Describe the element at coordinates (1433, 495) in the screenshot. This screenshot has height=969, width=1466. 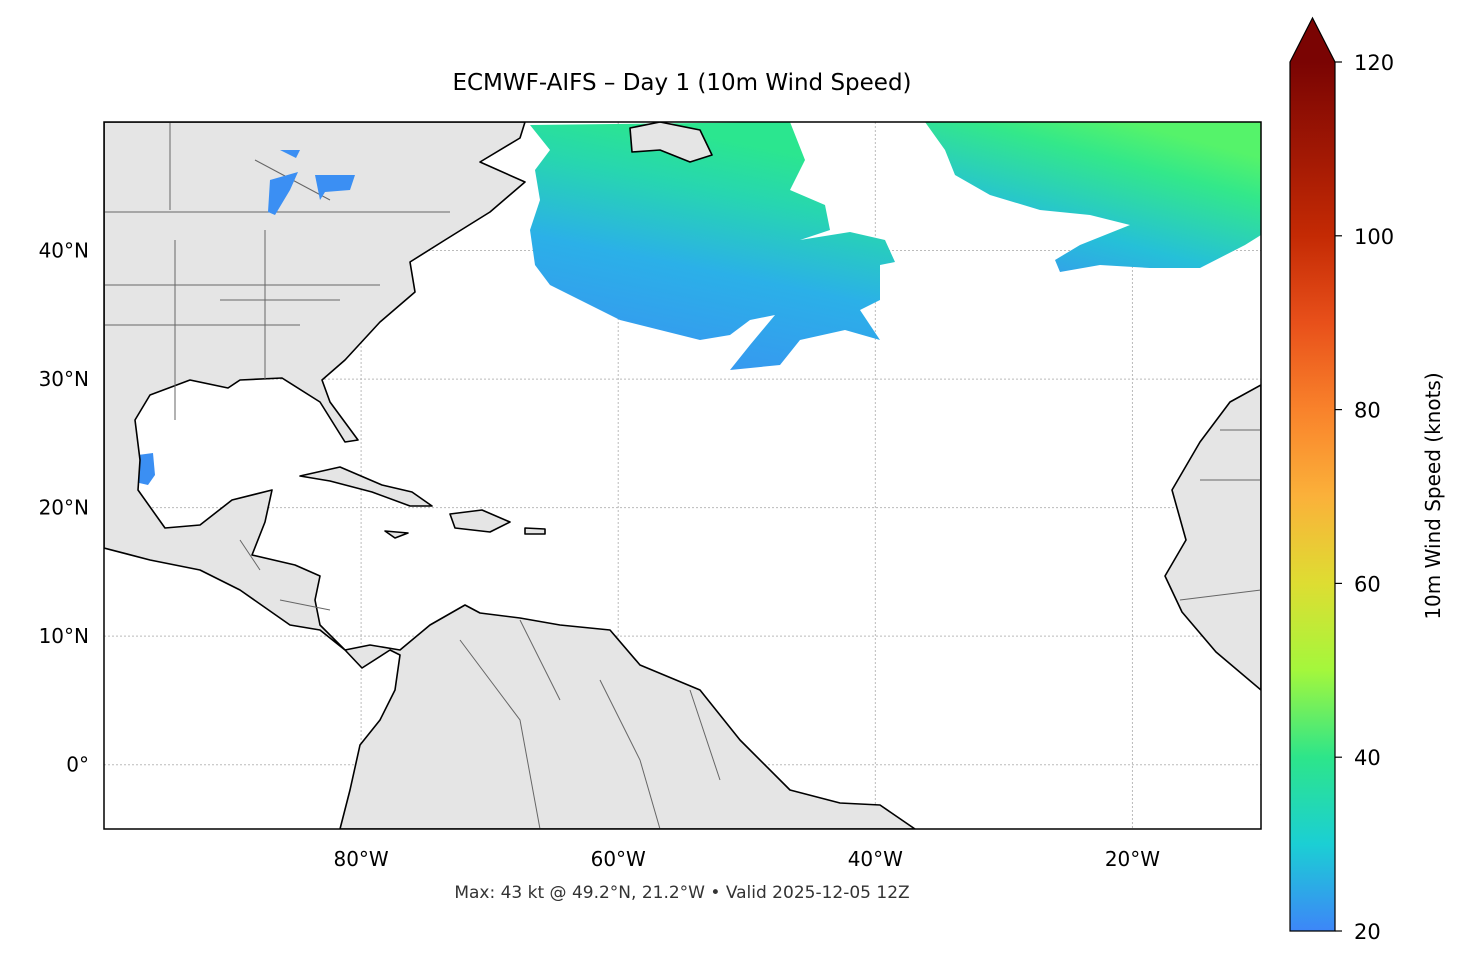
I see `colorbar-label: 10m Wind Speed (knots)` at that location.